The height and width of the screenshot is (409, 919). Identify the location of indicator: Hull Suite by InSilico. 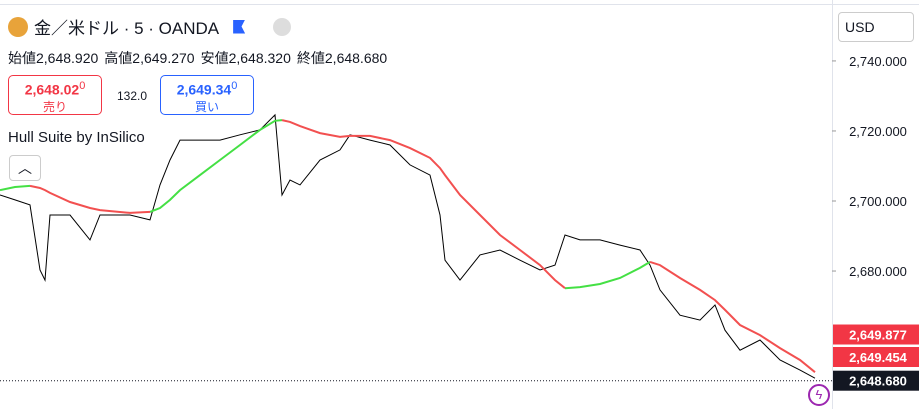
(76, 137).